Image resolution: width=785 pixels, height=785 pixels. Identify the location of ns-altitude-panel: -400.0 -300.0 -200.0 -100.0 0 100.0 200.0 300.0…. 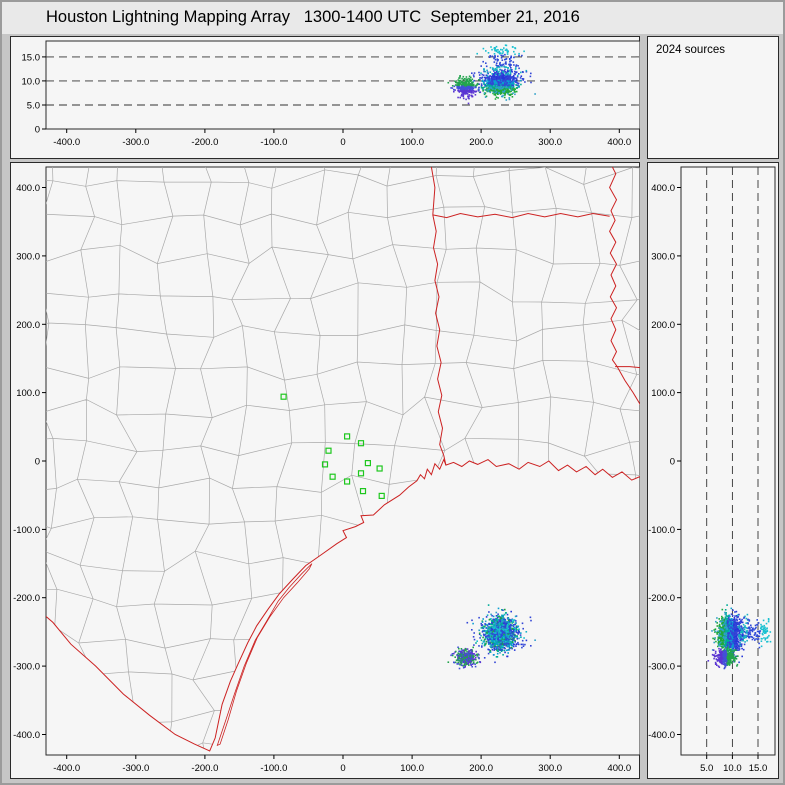
(713, 470).